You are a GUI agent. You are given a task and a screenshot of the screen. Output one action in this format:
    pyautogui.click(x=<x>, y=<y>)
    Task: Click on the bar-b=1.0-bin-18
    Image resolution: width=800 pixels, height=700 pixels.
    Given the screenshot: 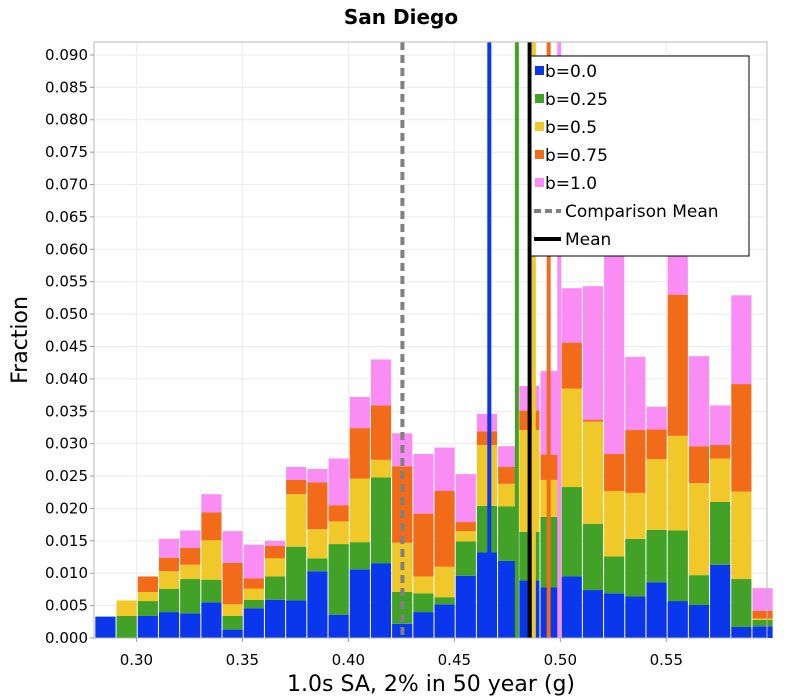 What is the action you would take?
    pyautogui.click(x=487, y=422)
    